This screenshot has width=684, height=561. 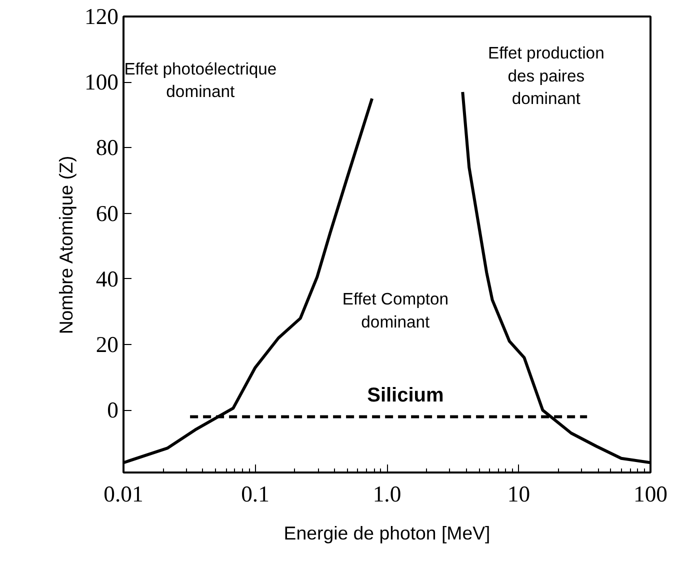 What do you see at coordinates (101, 16) in the screenshot?
I see `y-tick-label: 120` at bounding box center [101, 16].